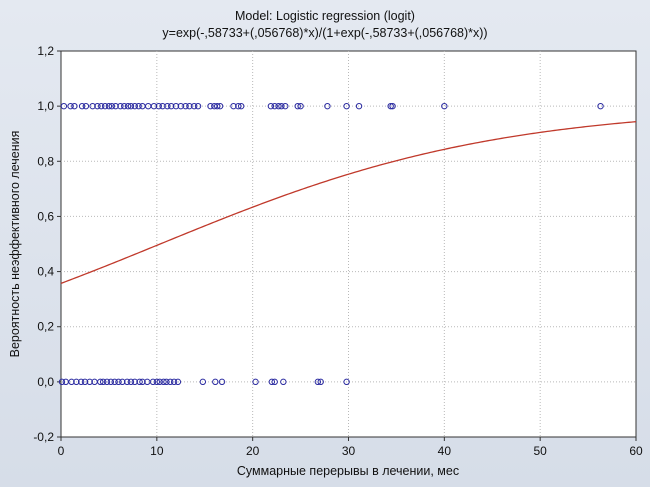 The image size is (650, 487). Describe the element at coordinates (325, 16) in the screenshot. I see `chart-title: Model: Logistic regression (logit)` at that location.